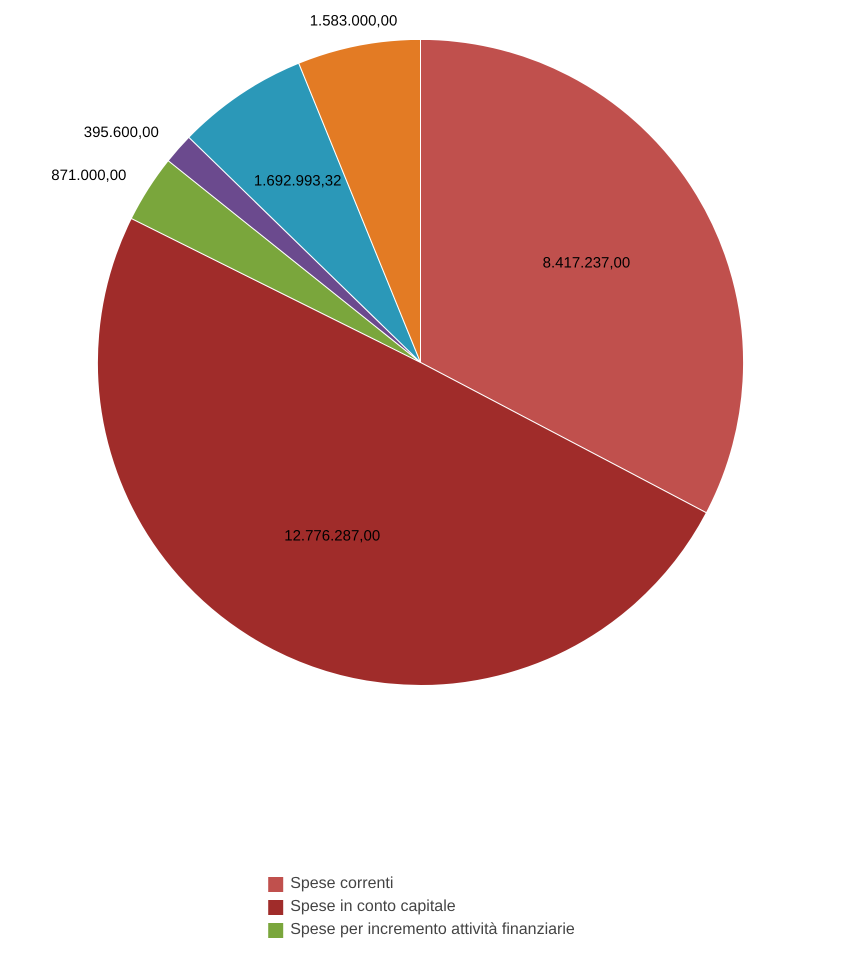 This screenshot has height=968, width=848. Describe the element at coordinates (342, 884) in the screenshot. I see `legend-label: Spese correnti` at that location.